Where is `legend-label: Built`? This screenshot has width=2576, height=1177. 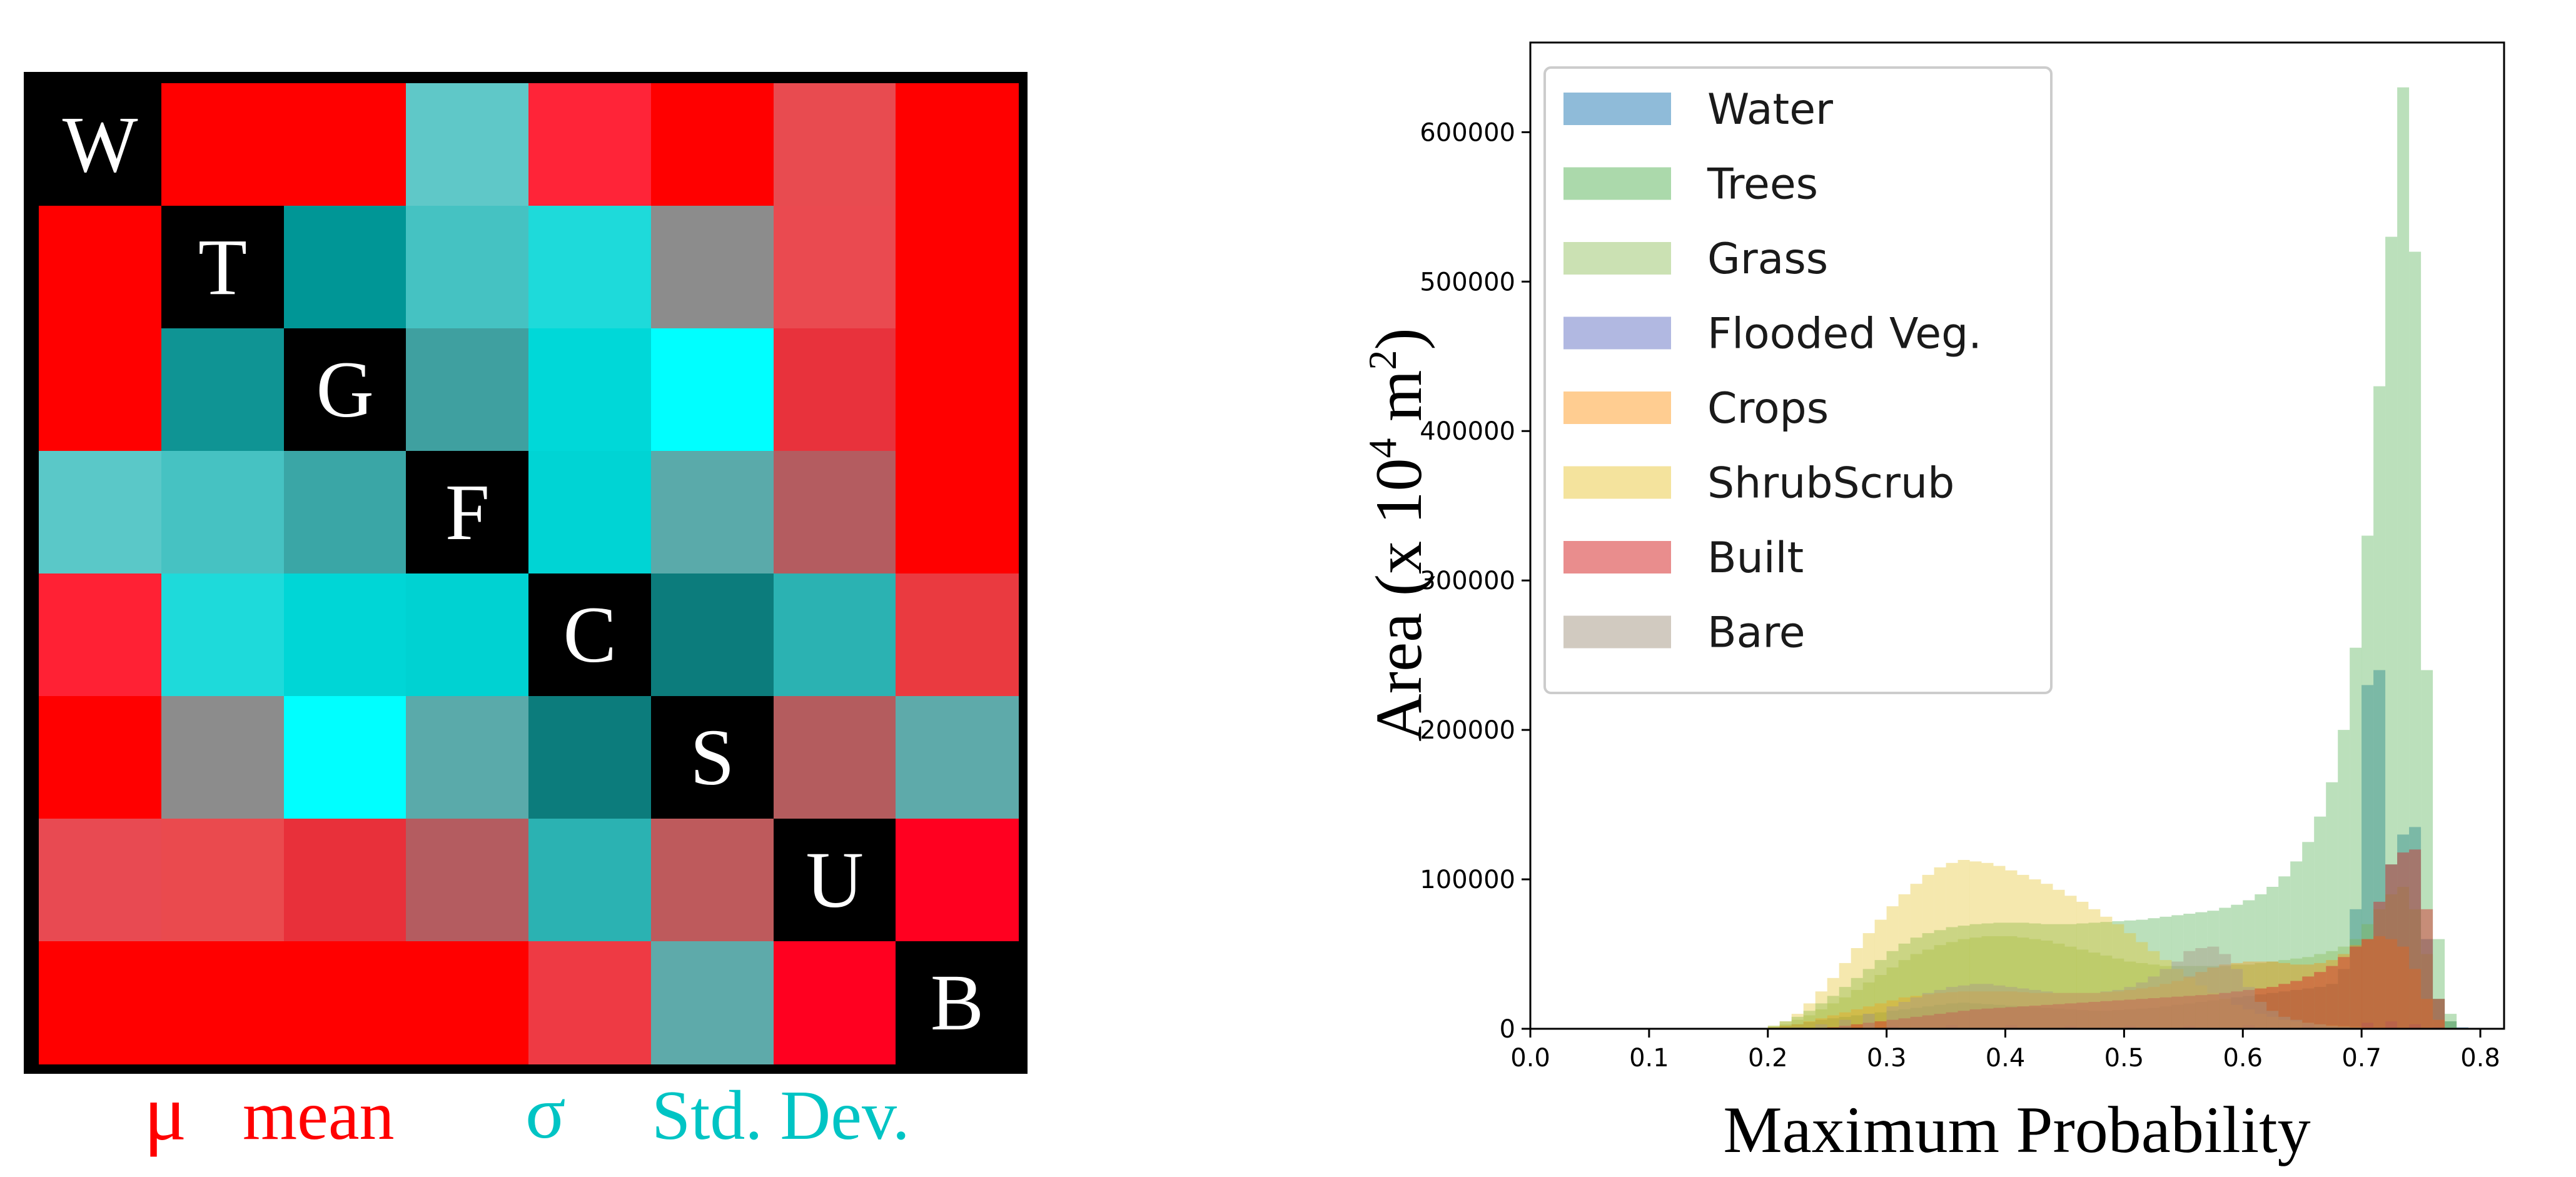 legend-label: Built is located at coordinates (1756, 558).